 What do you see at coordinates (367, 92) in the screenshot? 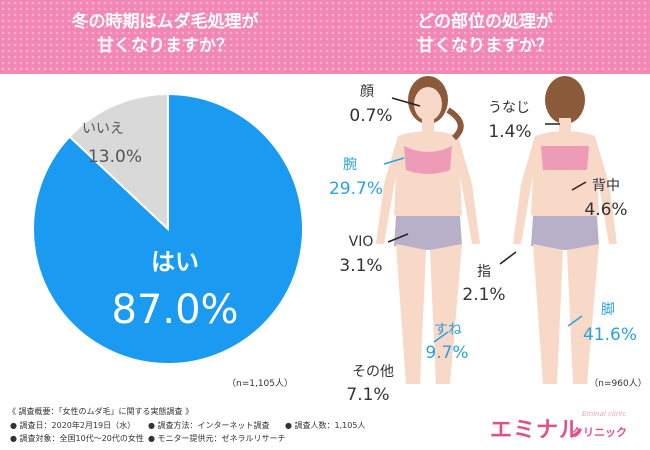
I see `label-face-name: 顔` at bounding box center [367, 92].